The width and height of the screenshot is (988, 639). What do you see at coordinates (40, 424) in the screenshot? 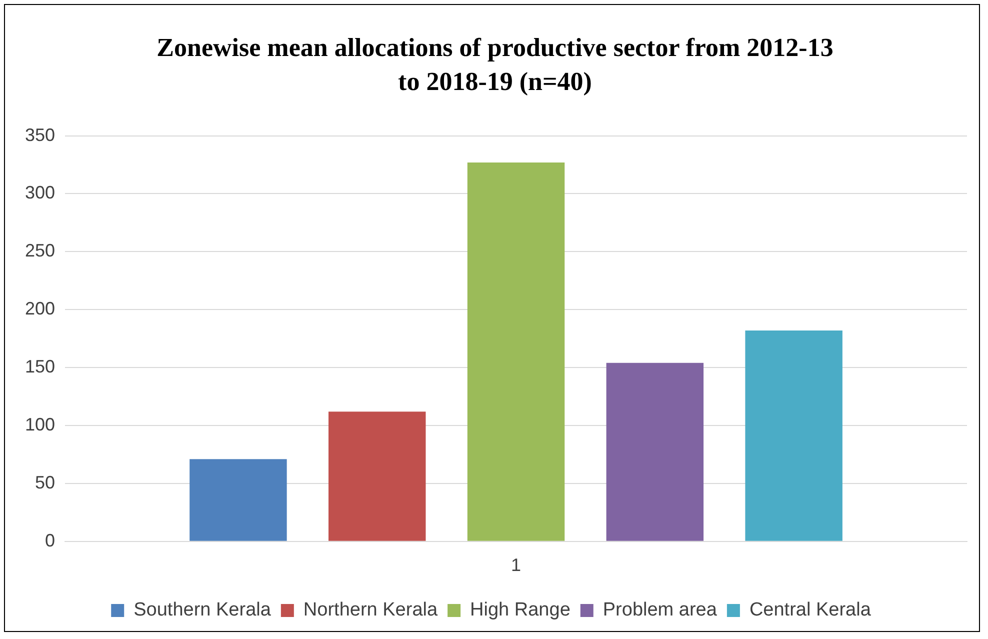
I see `y-tick-label: 100` at bounding box center [40, 424].